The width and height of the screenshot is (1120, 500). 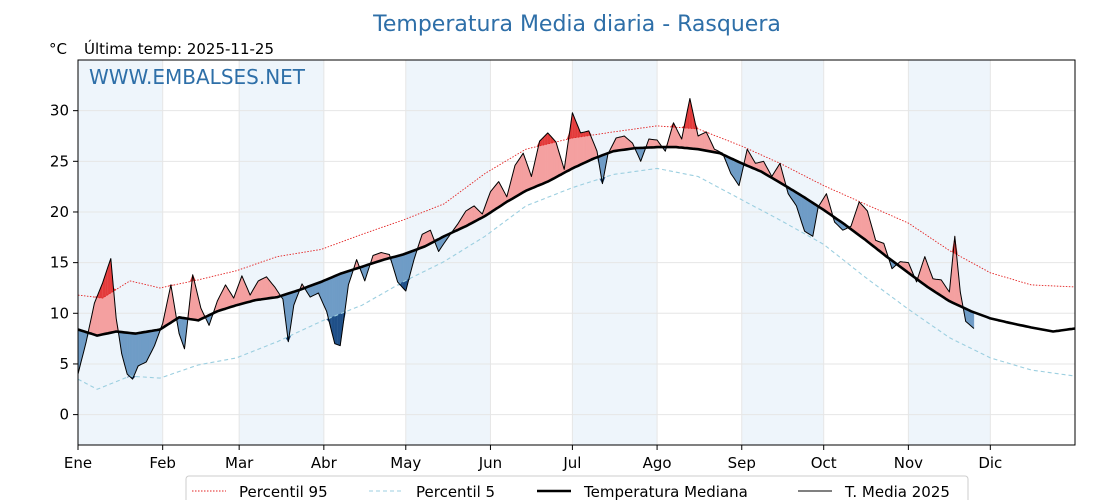 What do you see at coordinates (283, 491) in the screenshot?
I see `legend-label: Percentil 95` at bounding box center [283, 491].